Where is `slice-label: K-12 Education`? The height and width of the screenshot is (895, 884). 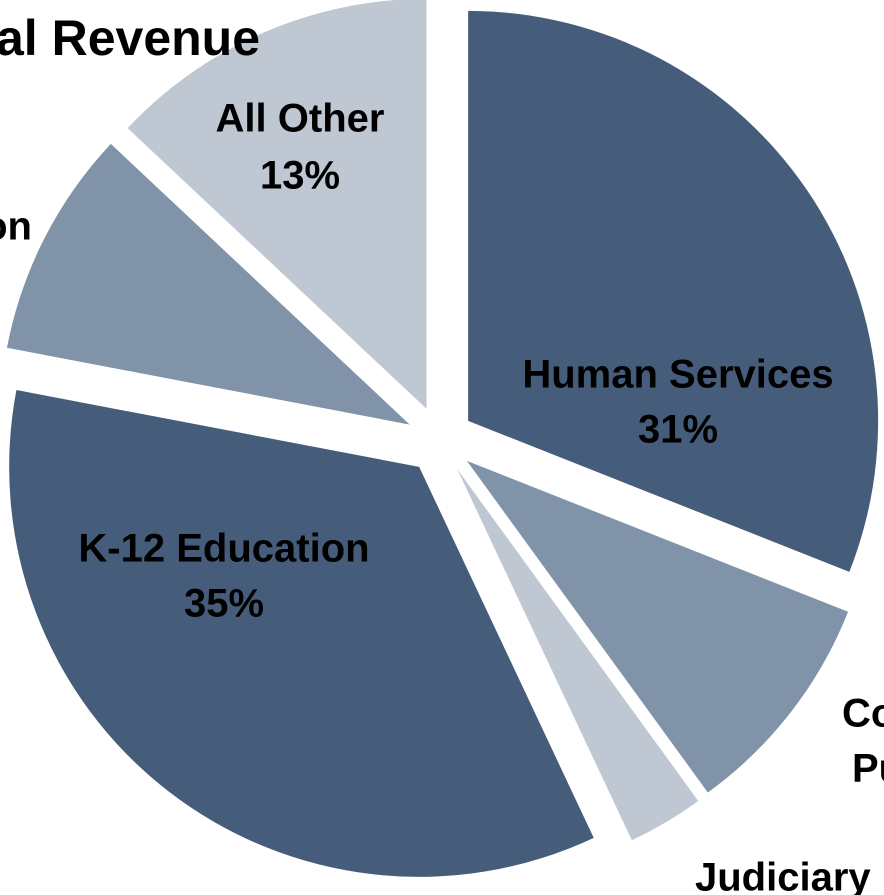 slice-label: K-12 Education is located at coordinates (223, 549).